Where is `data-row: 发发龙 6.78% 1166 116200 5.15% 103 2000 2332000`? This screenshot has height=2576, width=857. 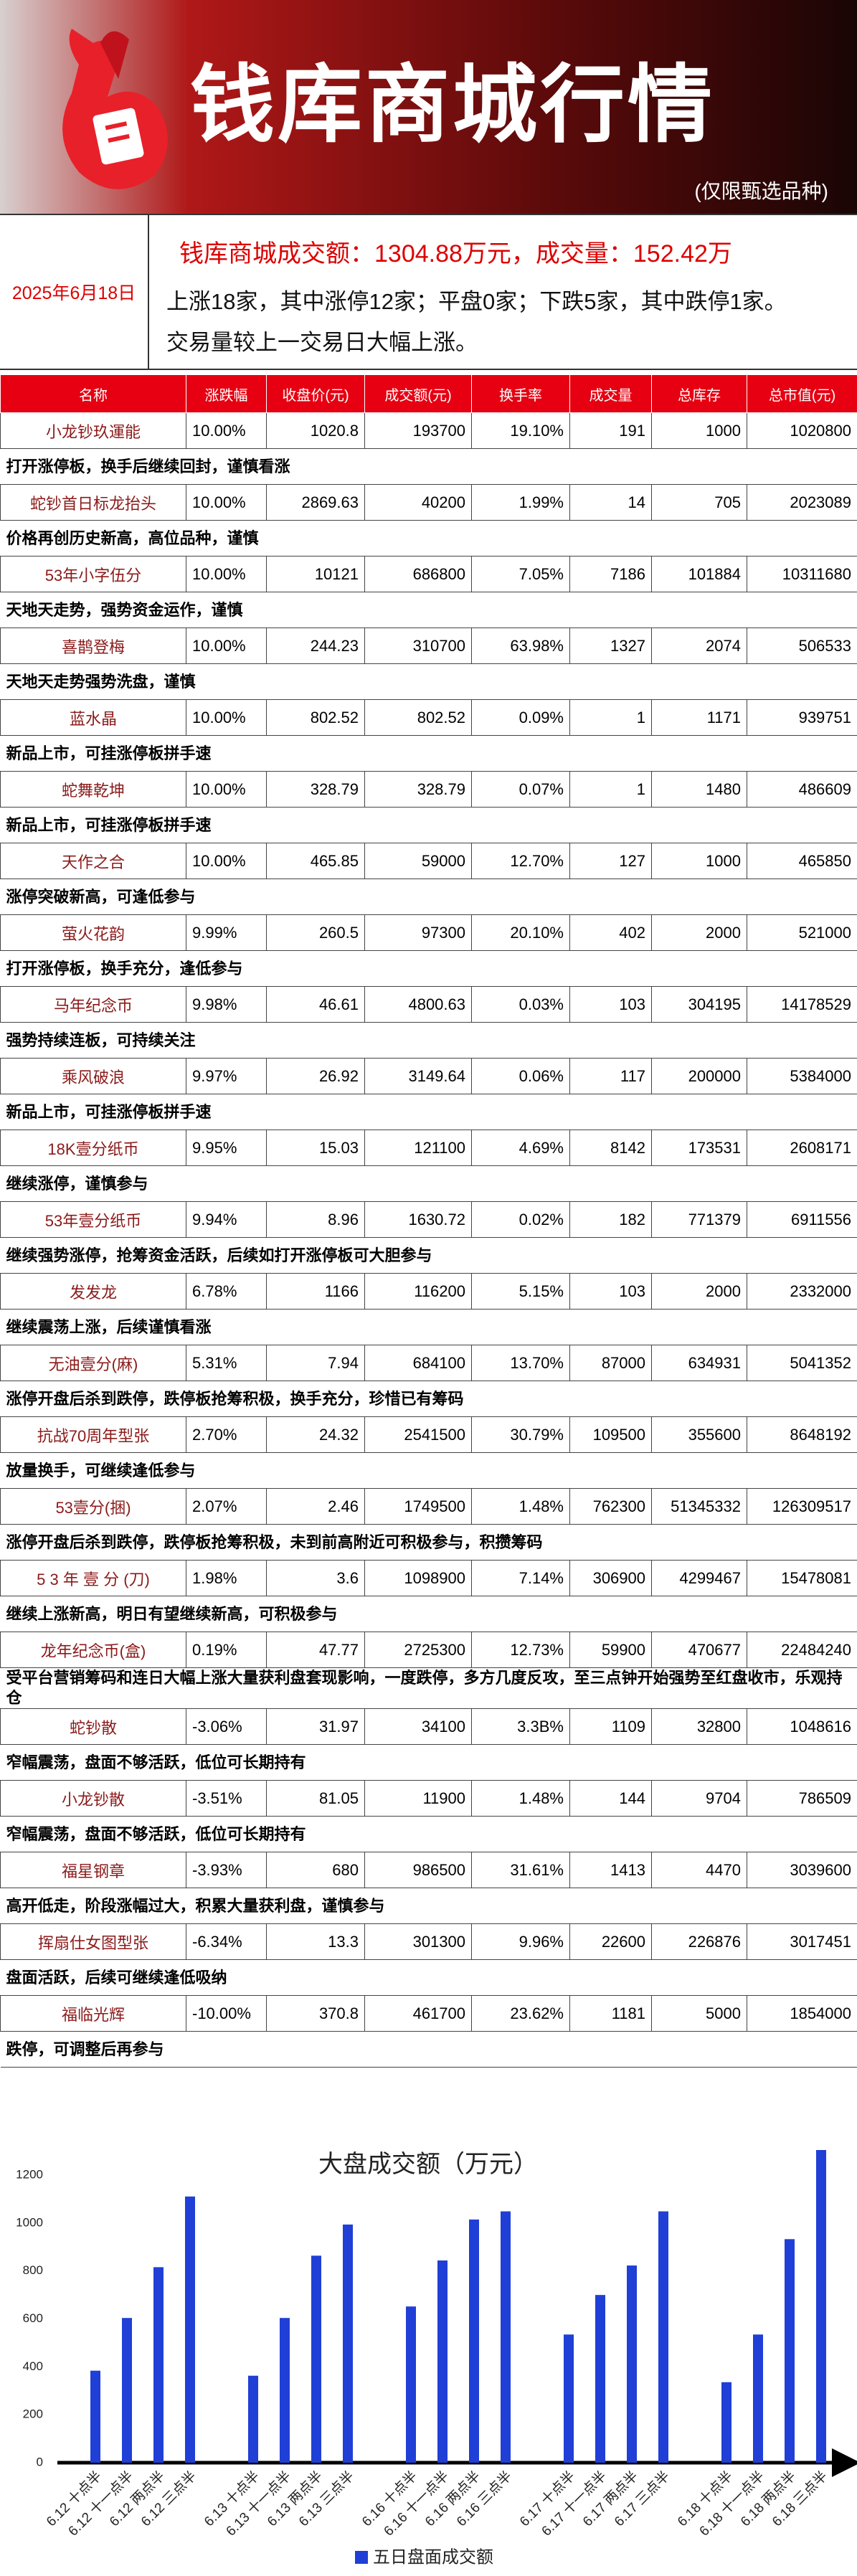 data-row: 发发龙 6.78% 1166 116200 5.15% 103 2000 2332000 is located at coordinates (428, 1291).